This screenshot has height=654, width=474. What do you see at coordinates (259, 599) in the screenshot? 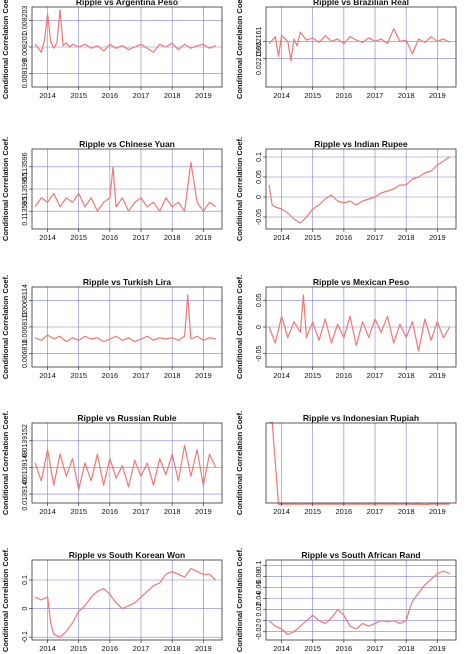
I see `y-tick-label: 0.04` at bounding box center [259, 599].